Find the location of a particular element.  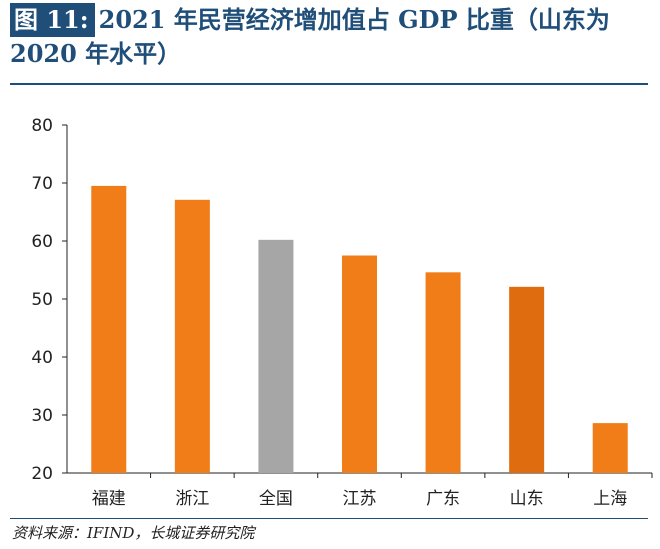

y-tick-label: 50 is located at coordinates (42, 300).